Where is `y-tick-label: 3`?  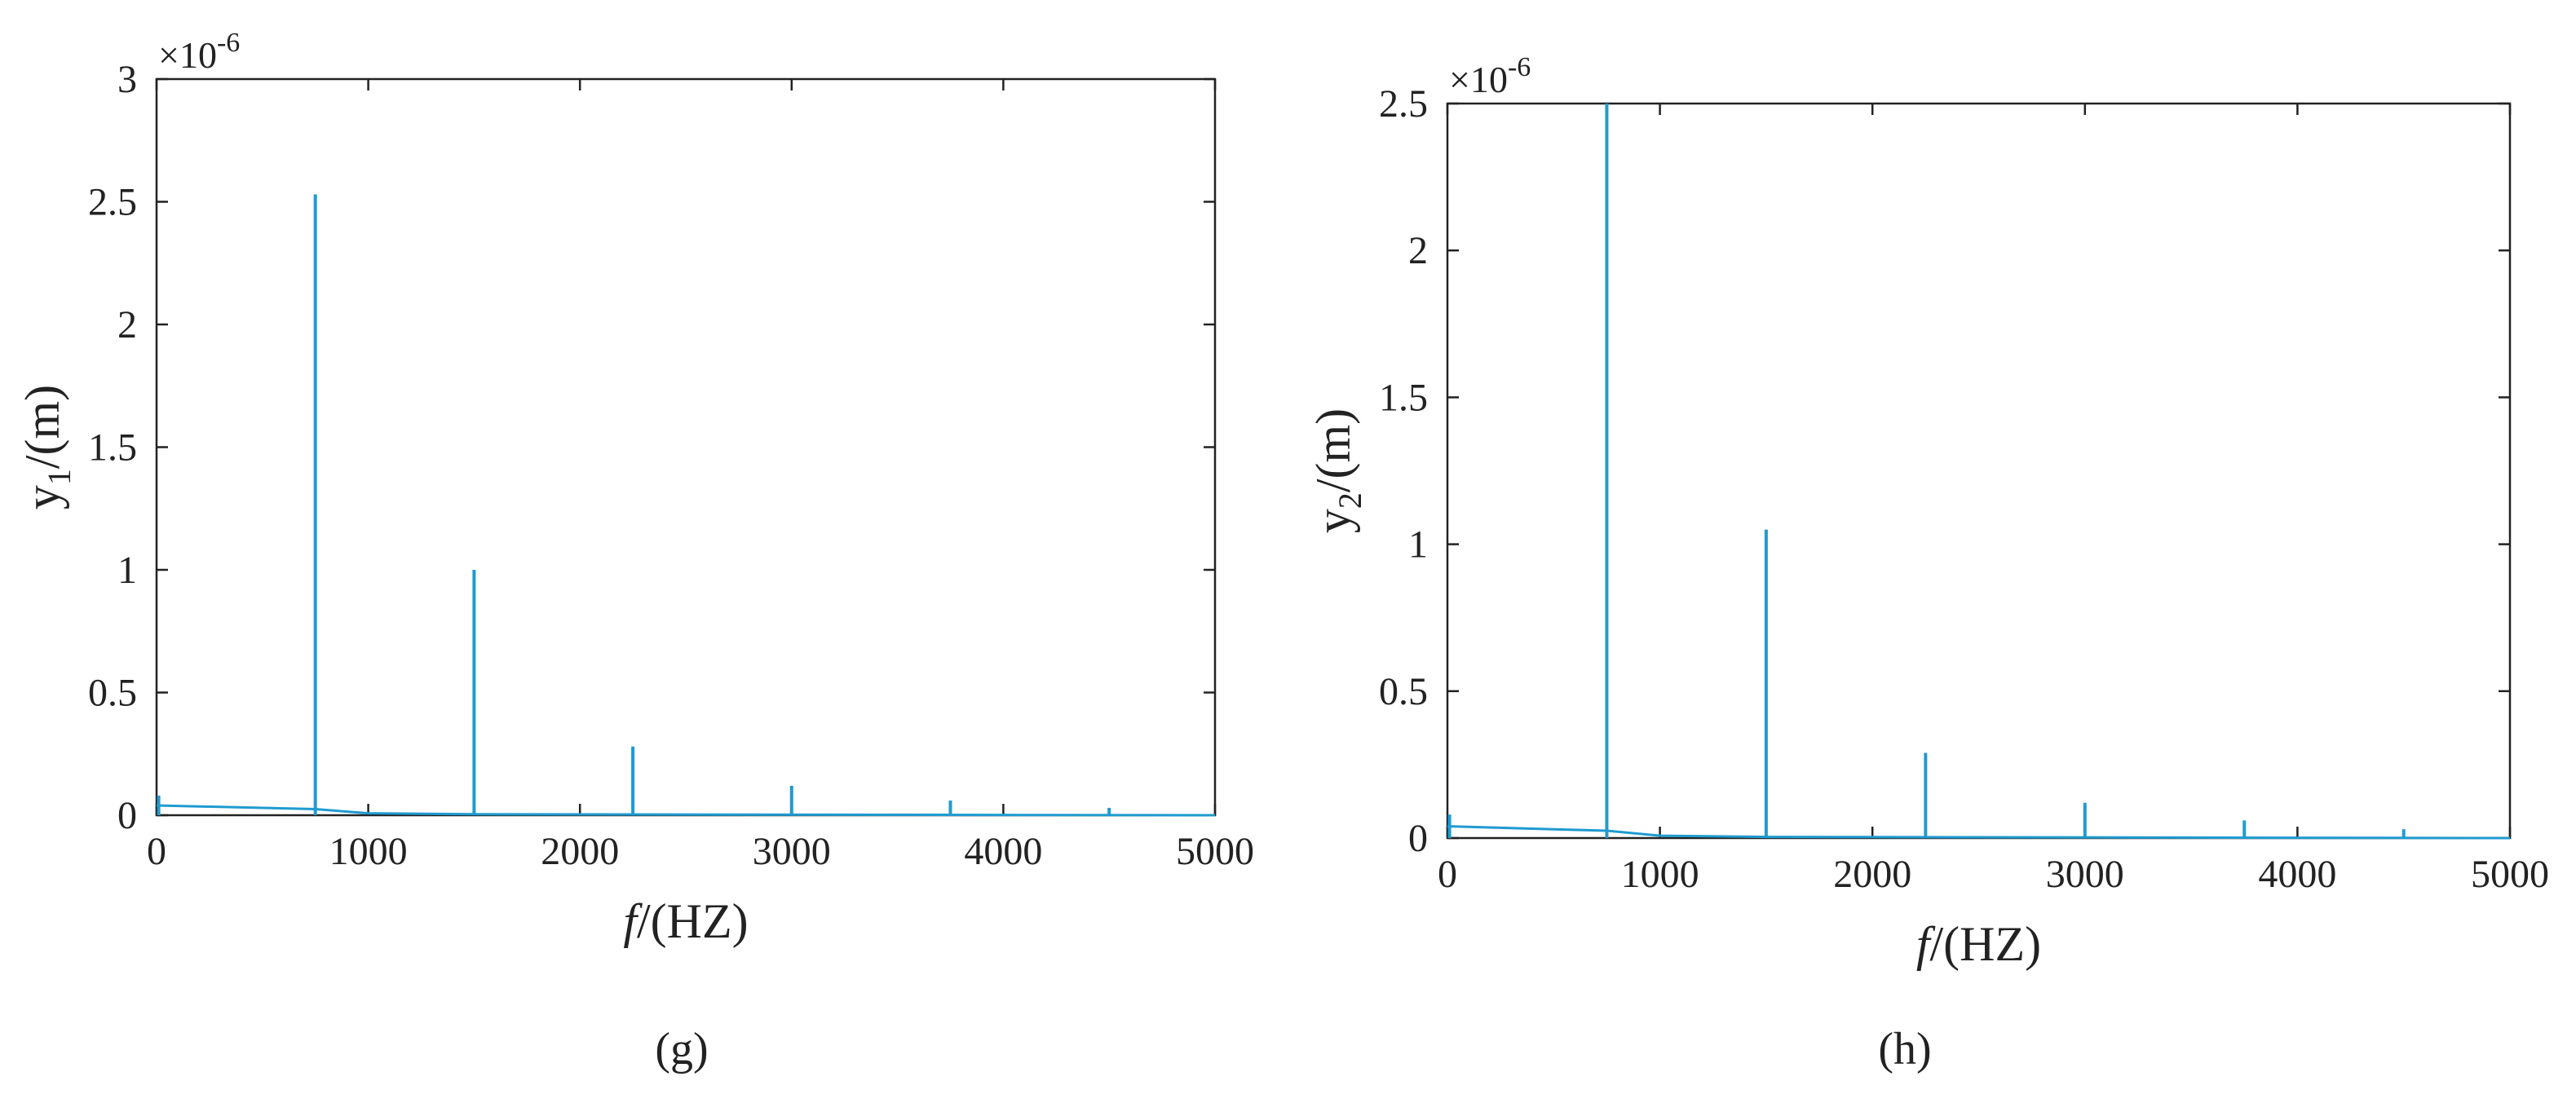 y-tick-label: 3 is located at coordinates (127, 79).